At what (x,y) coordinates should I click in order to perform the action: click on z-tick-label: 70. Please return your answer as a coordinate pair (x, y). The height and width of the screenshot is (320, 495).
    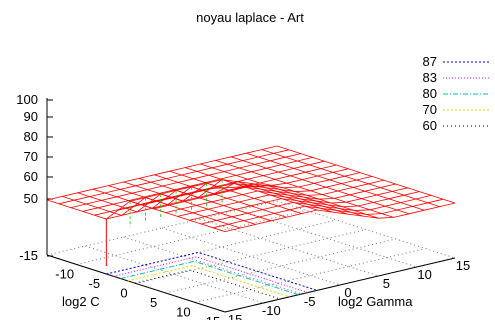
    Looking at the image, I should click on (31, 156).